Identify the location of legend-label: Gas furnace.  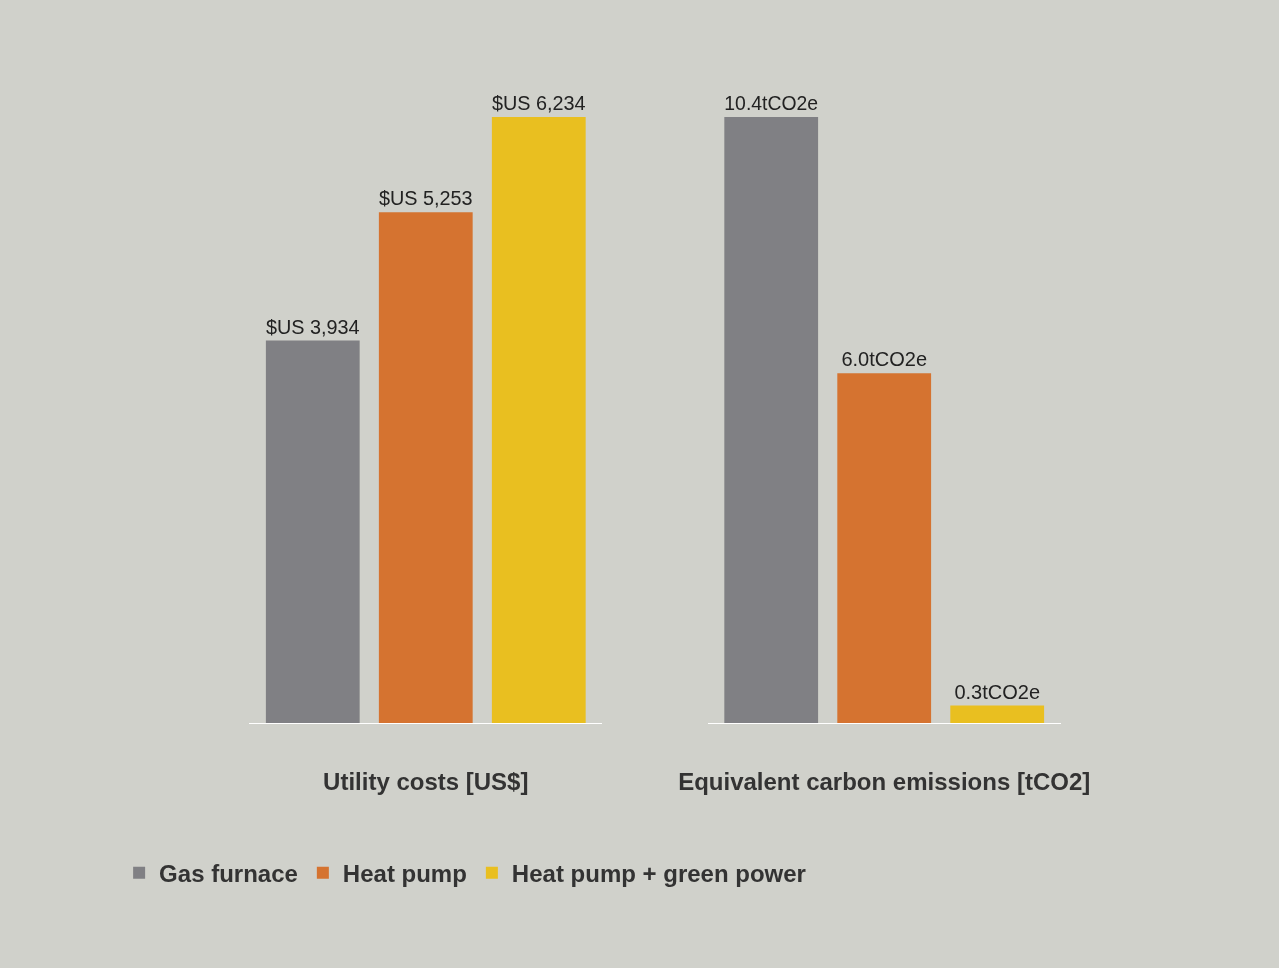
(228, 874).